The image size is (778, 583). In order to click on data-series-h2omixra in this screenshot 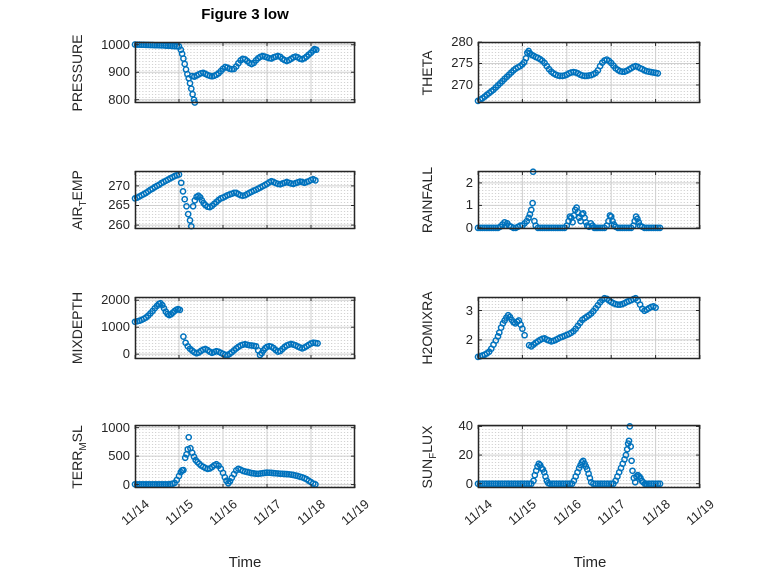, I will do `click(566, 327)`.